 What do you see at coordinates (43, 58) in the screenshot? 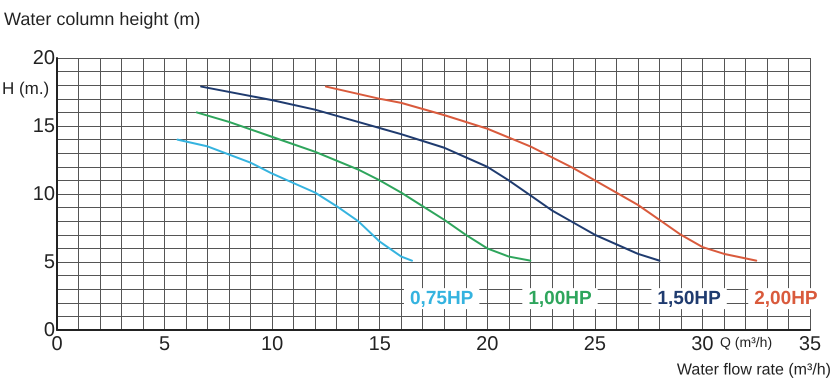
I see `y-tick-label: 20` at bounding box center [43, 58].